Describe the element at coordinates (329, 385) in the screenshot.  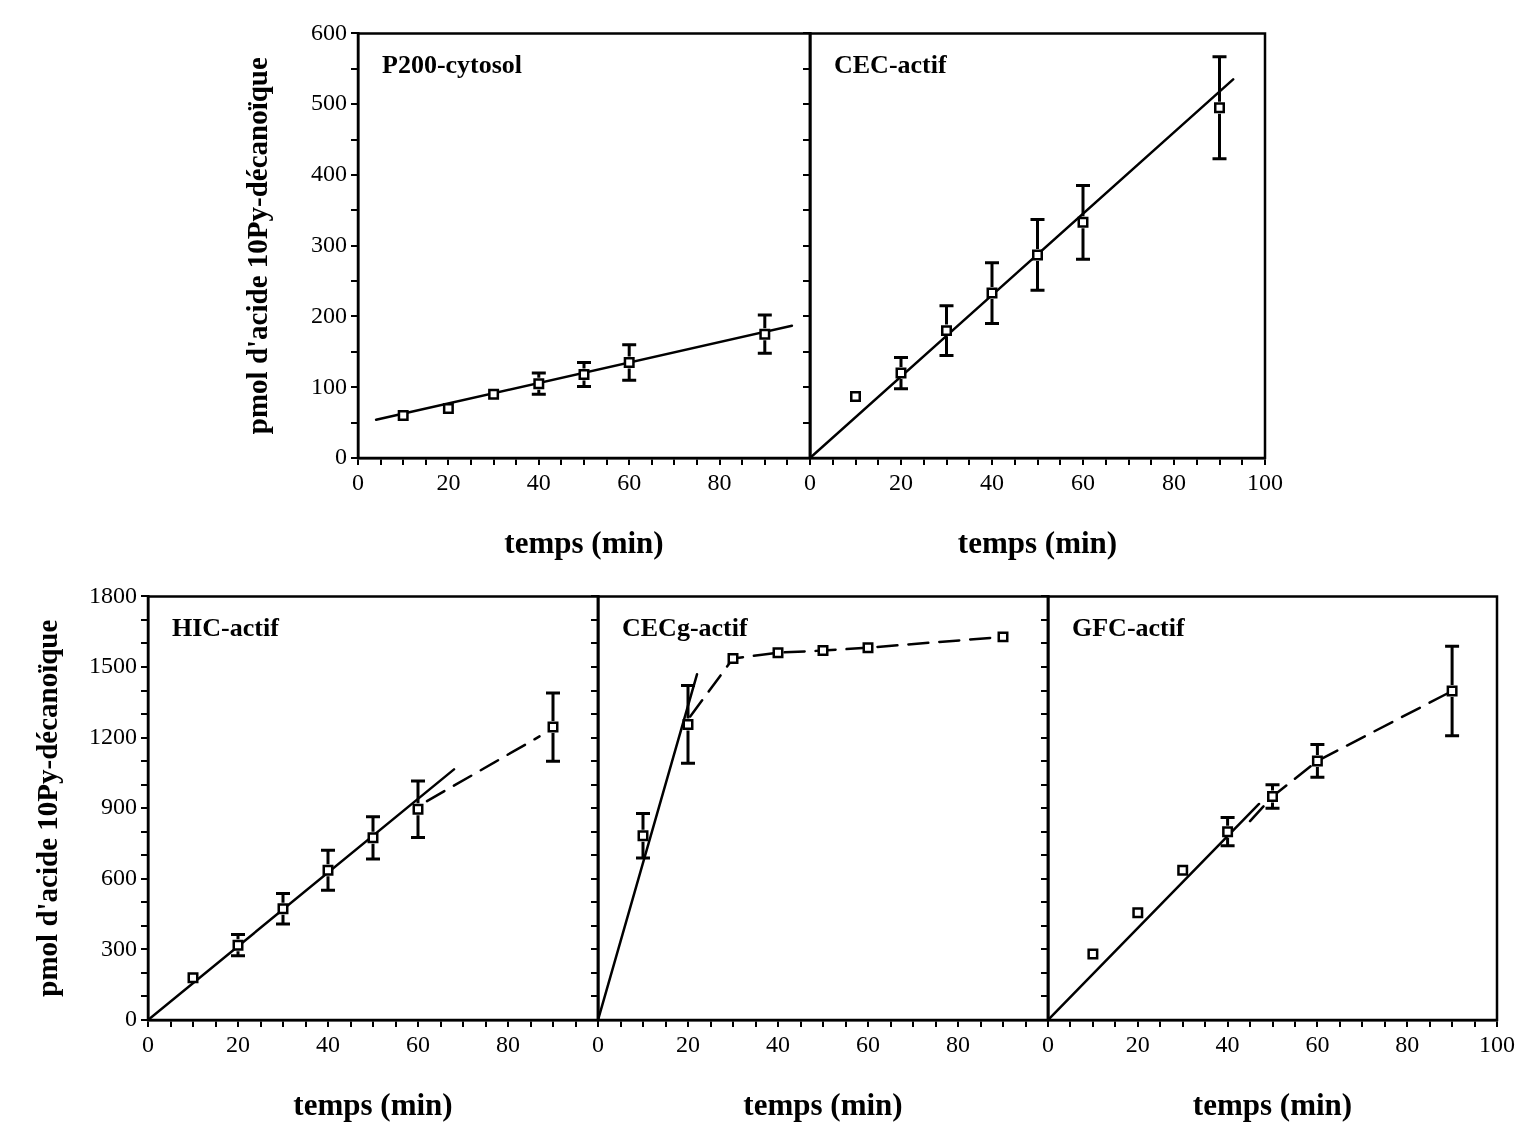
I see `y-tick-label: 100` at that location.